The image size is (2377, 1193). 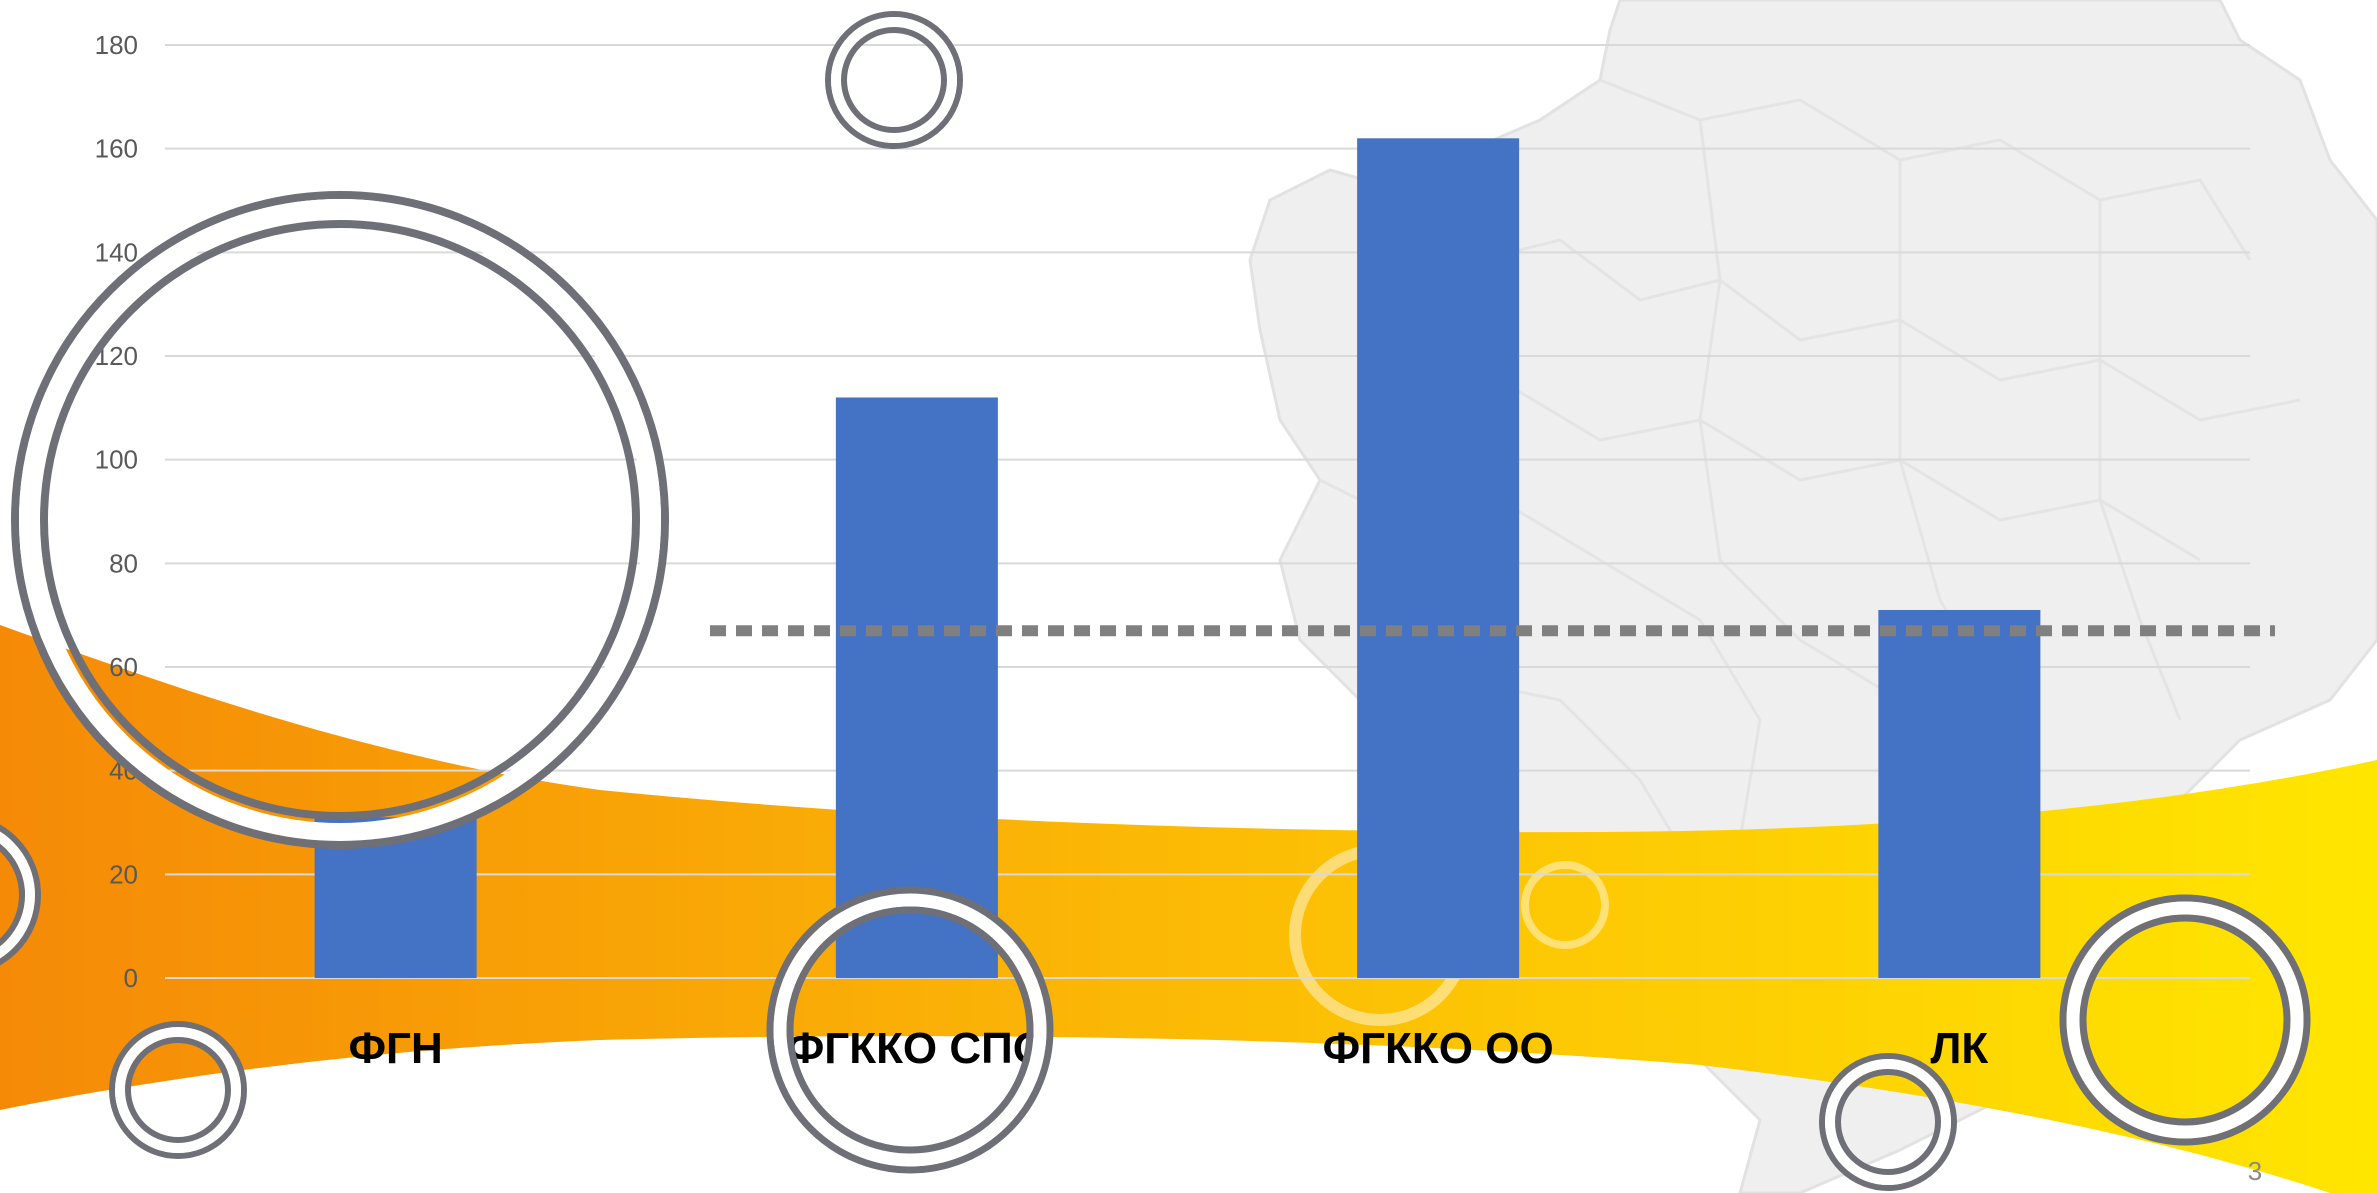 What do you see at coordinates (1888, 1122) in the screenshot?
I see `ring-decoration-bottom-right-small` at bounding box center [1888, 1122].